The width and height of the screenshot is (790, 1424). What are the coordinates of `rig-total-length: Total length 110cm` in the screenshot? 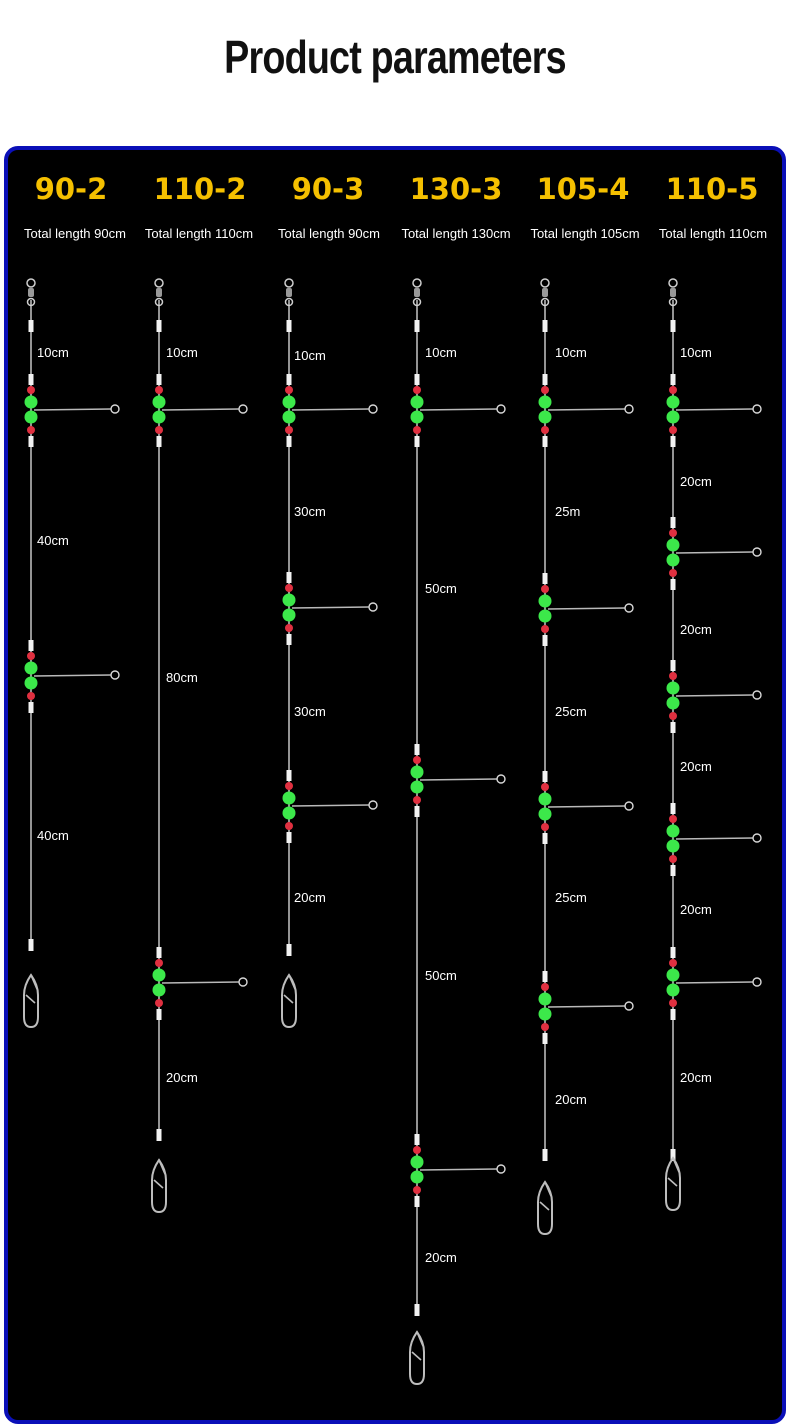 It's located at (713, 233).